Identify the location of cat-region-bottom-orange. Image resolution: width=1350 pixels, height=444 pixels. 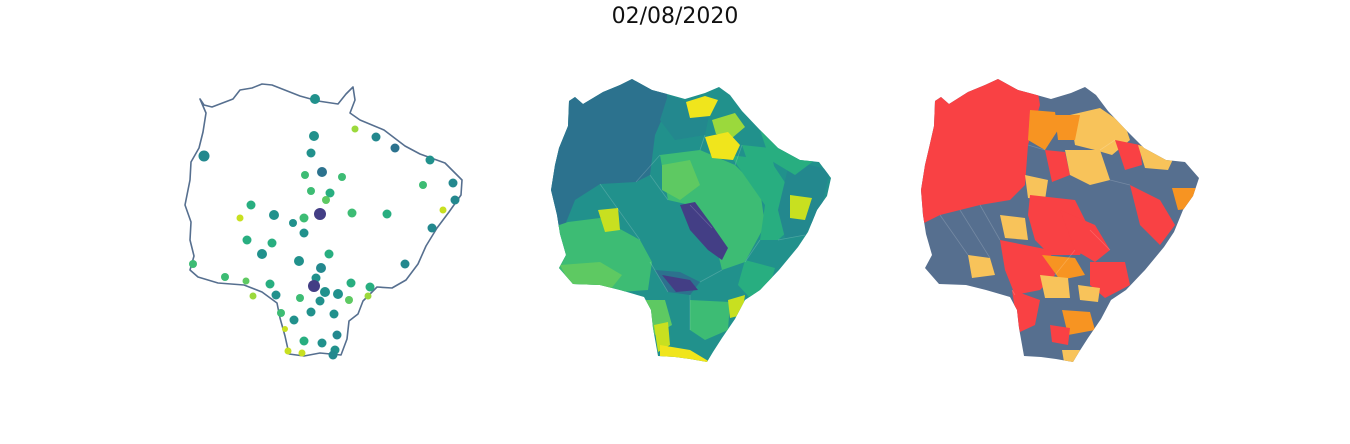
(1078, 322).